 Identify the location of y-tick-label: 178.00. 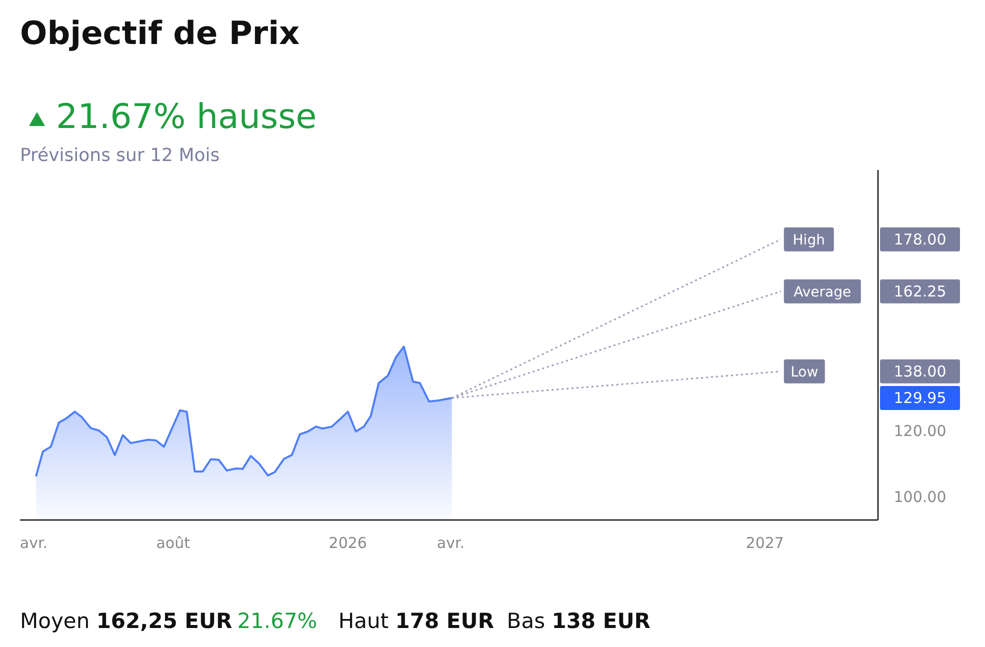
(920, 239).